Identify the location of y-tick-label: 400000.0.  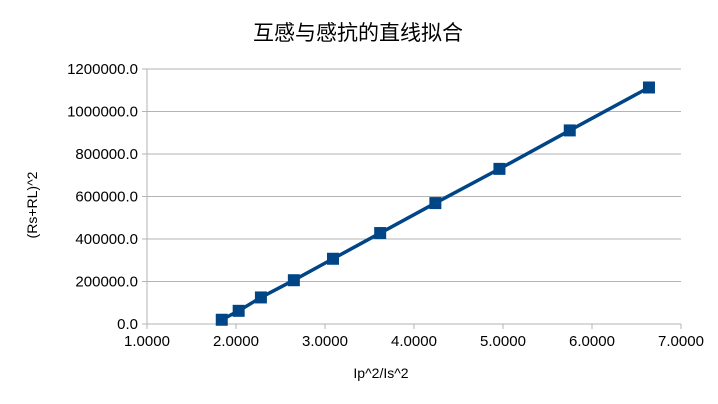
(106, 239).